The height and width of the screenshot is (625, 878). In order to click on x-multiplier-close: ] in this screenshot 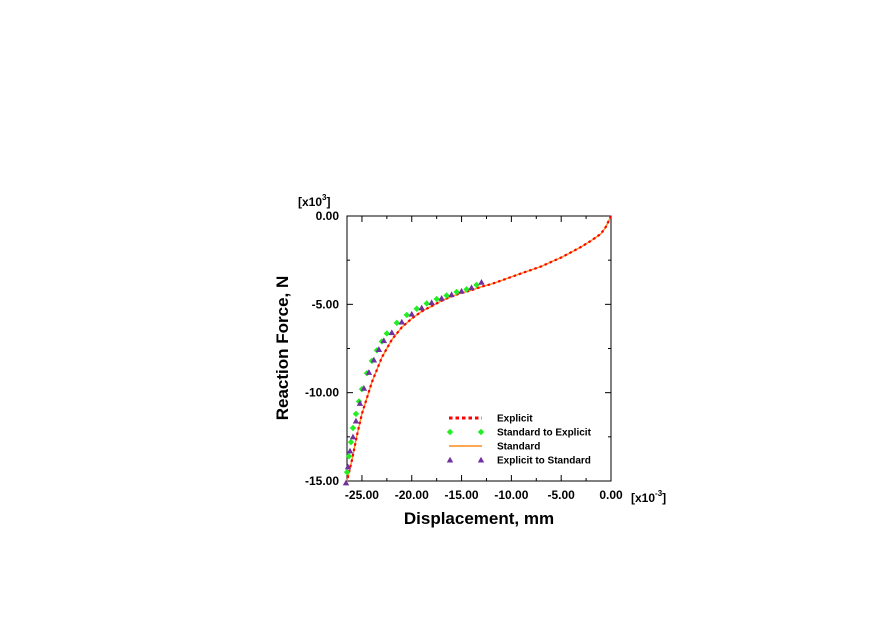, I will do `click(664, 498)`.